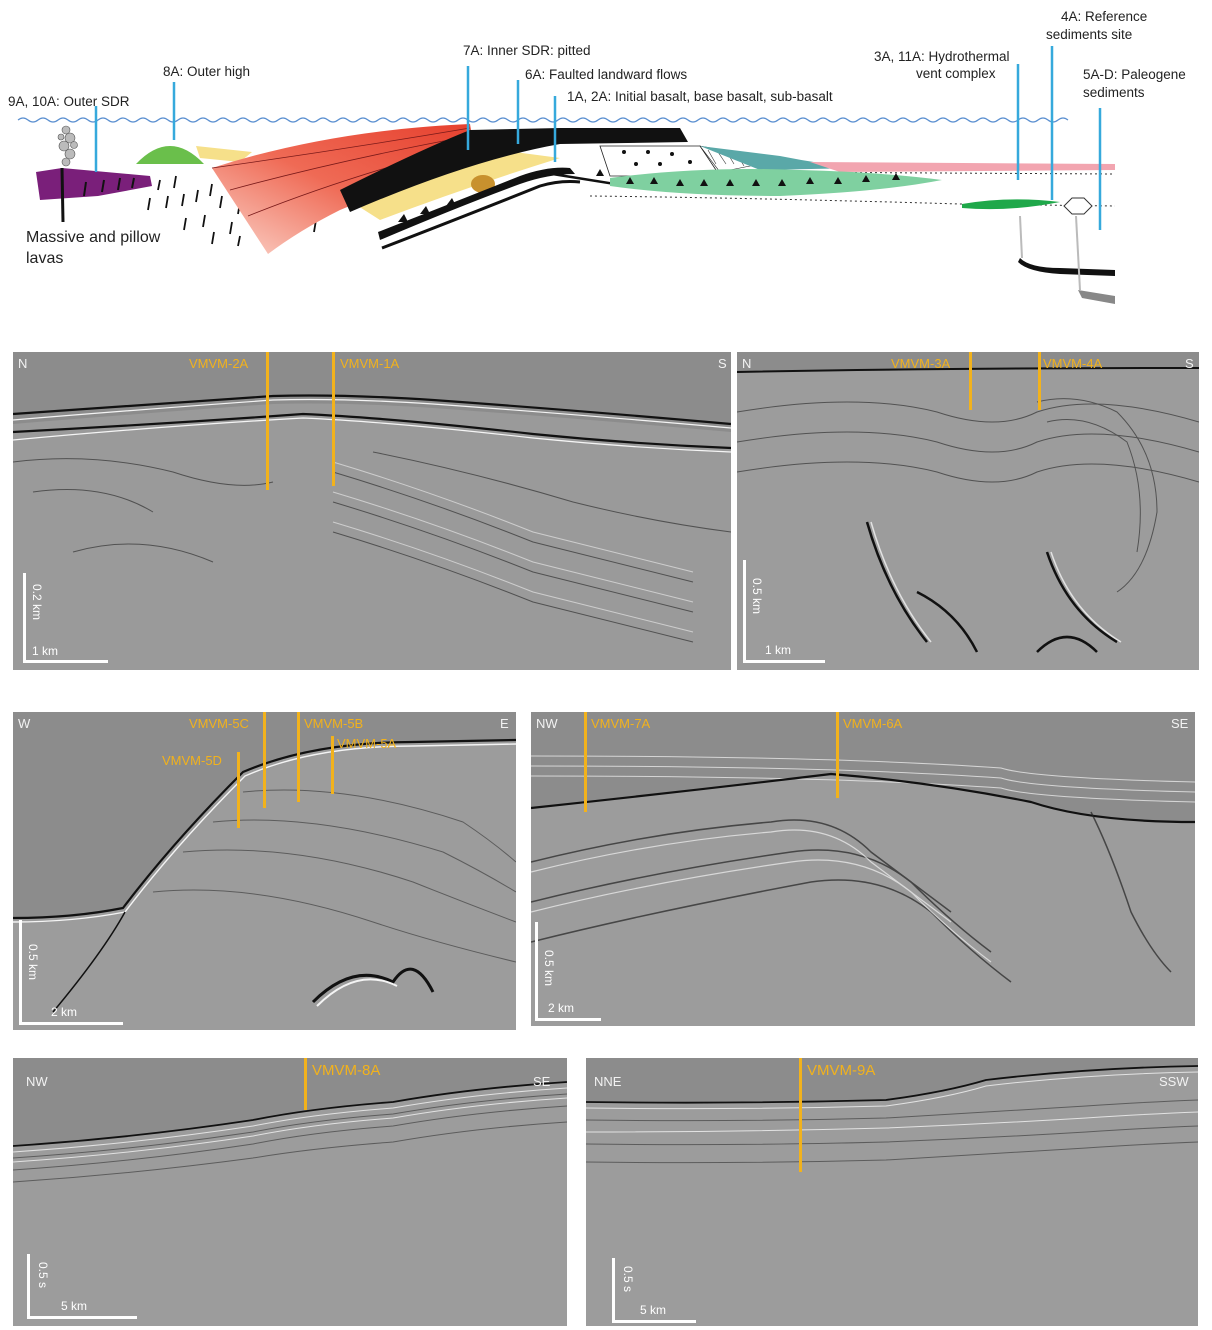 The width and height of the screenshot is (1212, 1330). I want to click on label-outer-sdr: 9A, 10A: Outer SDR, so click(69, 101).